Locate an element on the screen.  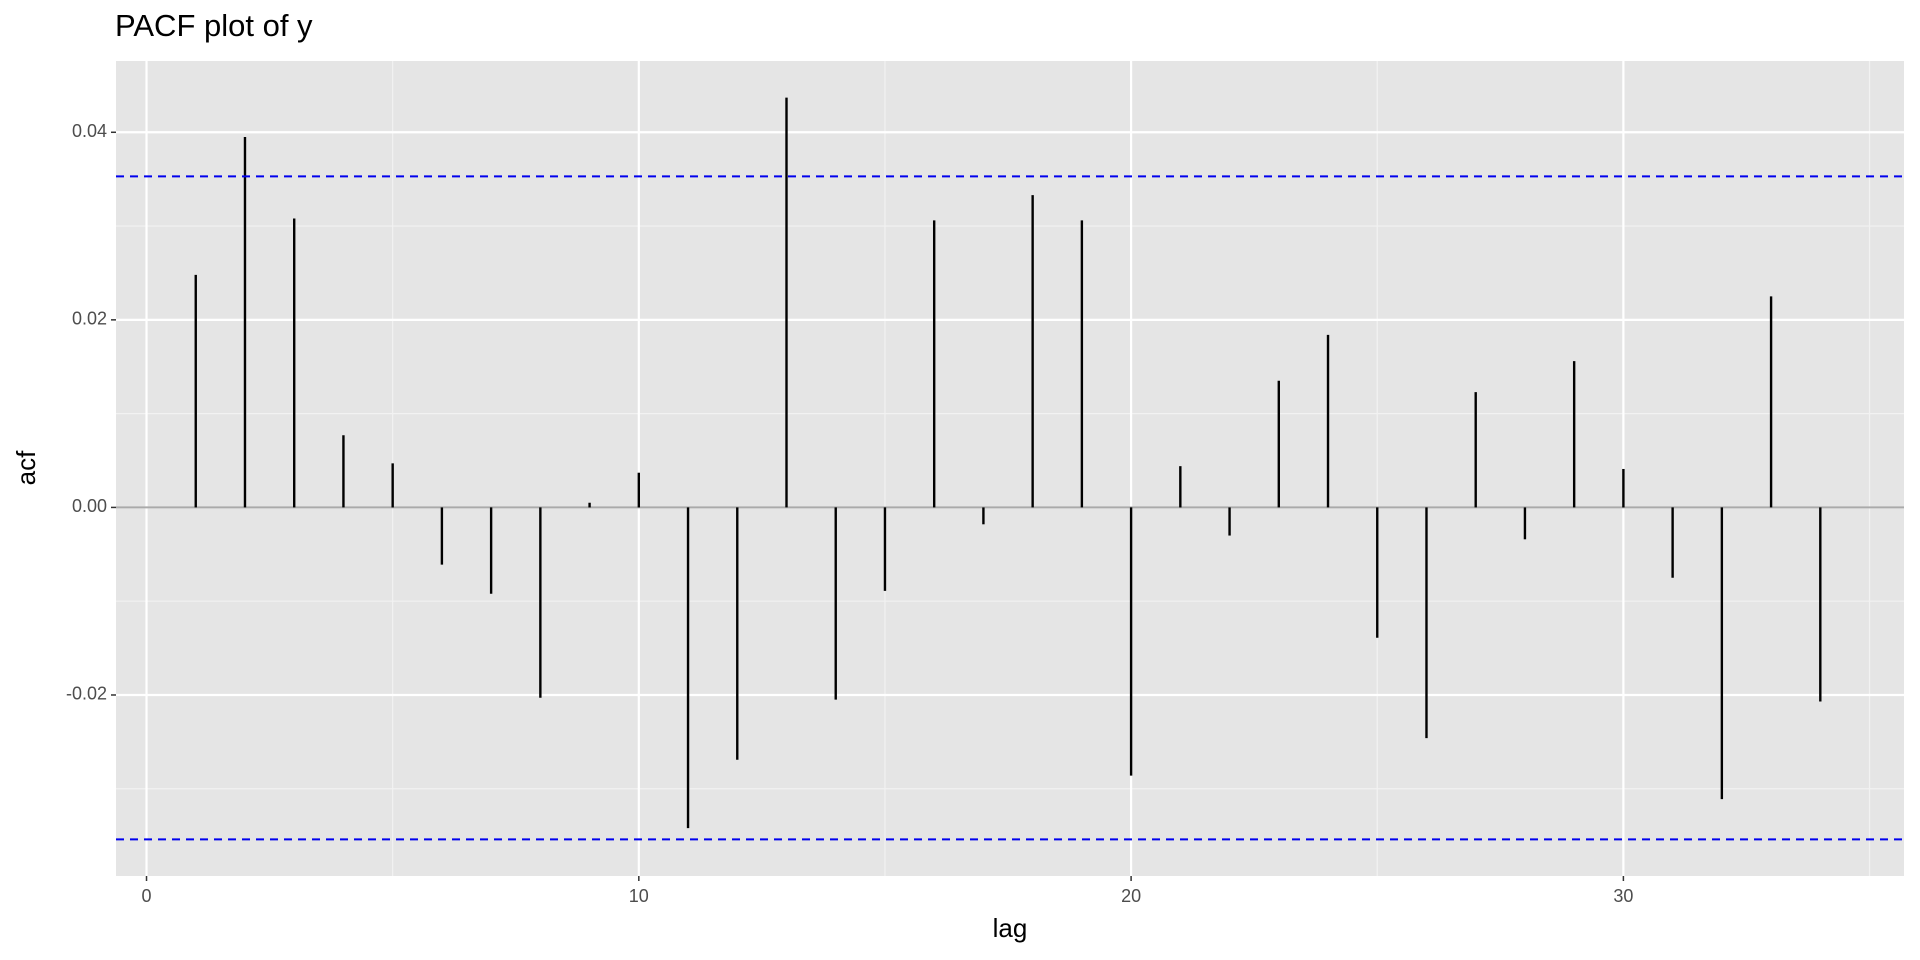
y-axis-title: acf is located at coordinates (26, 467).